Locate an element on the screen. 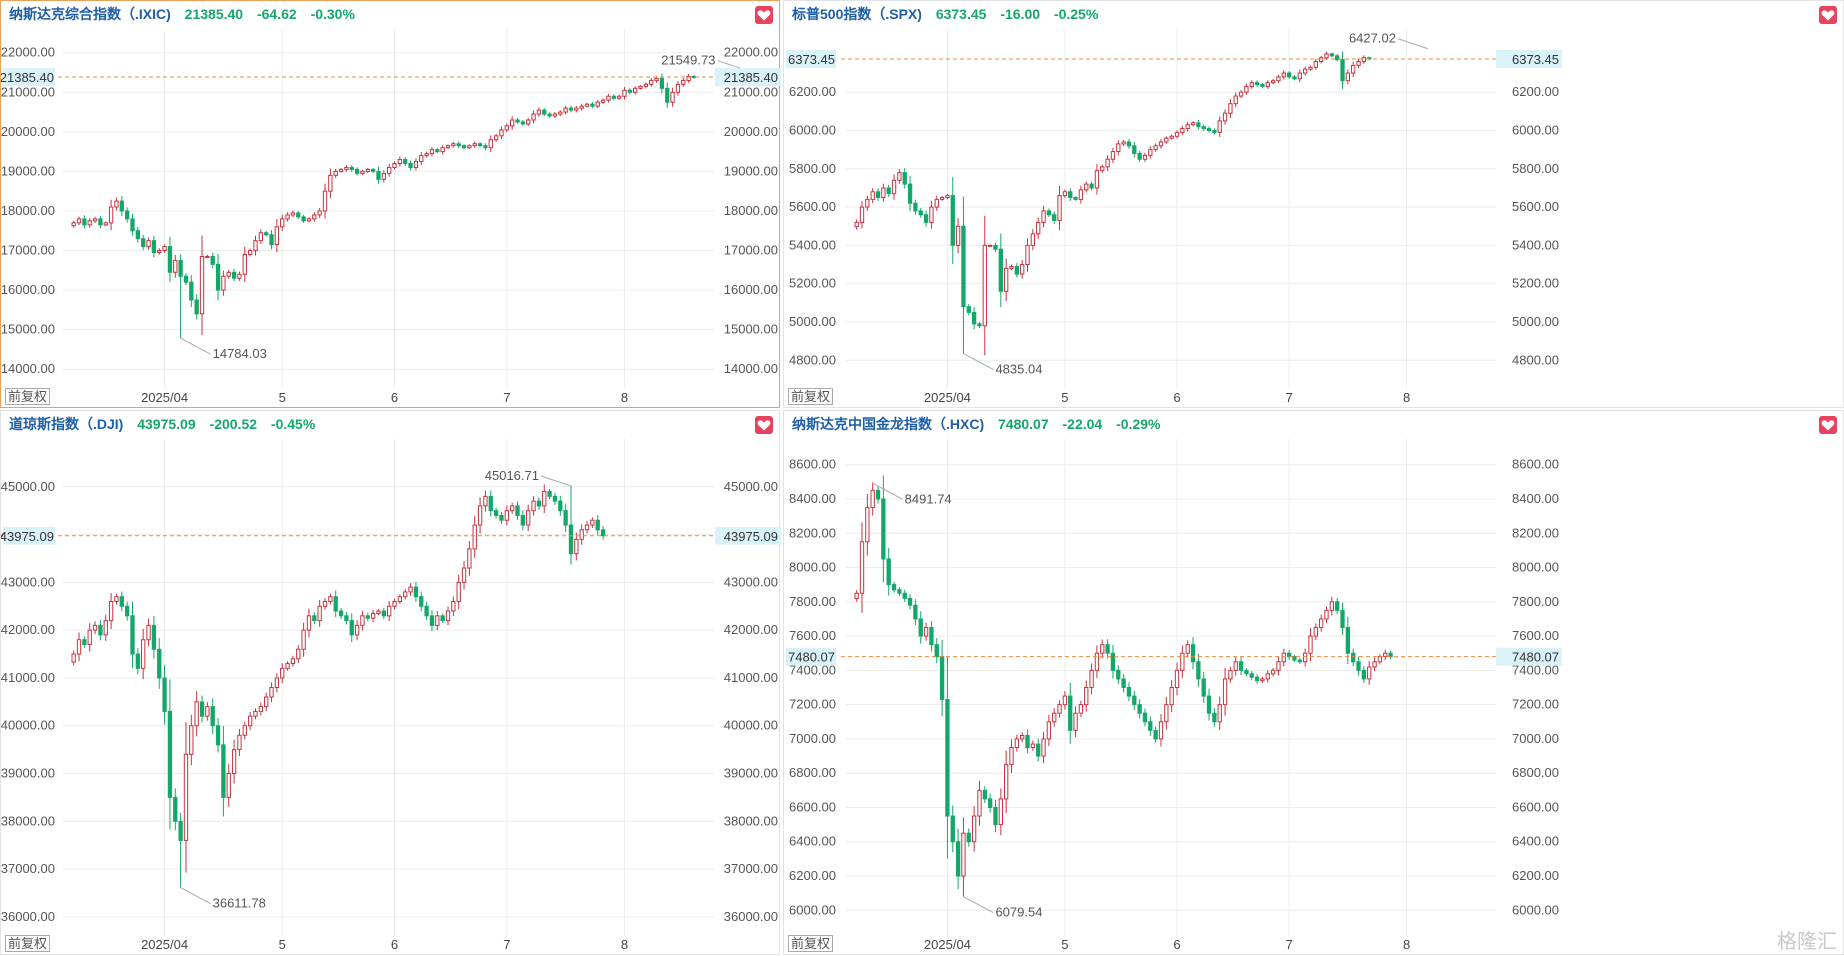 The image size is (1844, 956). x-tick-label: 6 is located at coordinates (1176, 397).